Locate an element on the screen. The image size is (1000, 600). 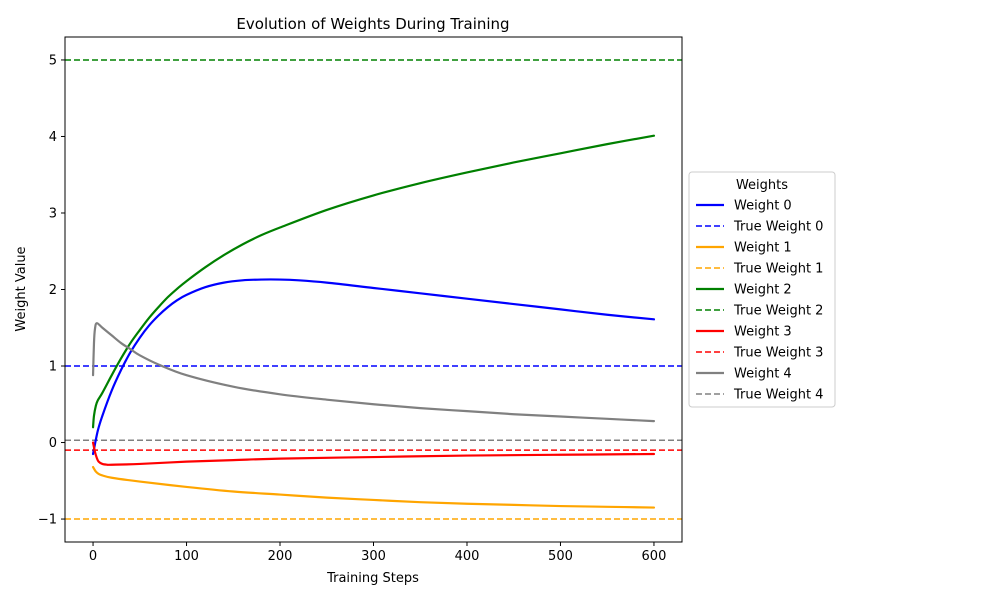
legend-label-4: Weight 2 is located at coordinates (763, 290).